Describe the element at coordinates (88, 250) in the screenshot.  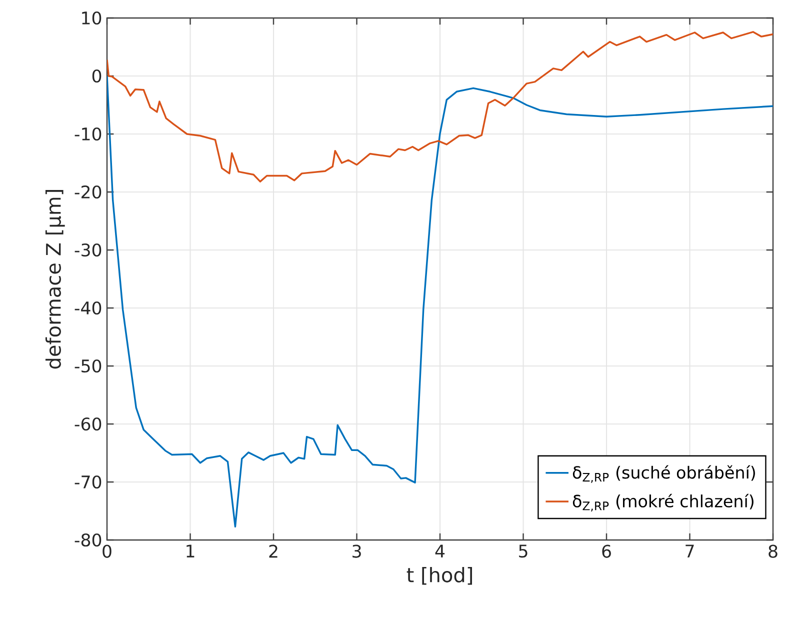
I see `y-tick-label: -30` at that location.